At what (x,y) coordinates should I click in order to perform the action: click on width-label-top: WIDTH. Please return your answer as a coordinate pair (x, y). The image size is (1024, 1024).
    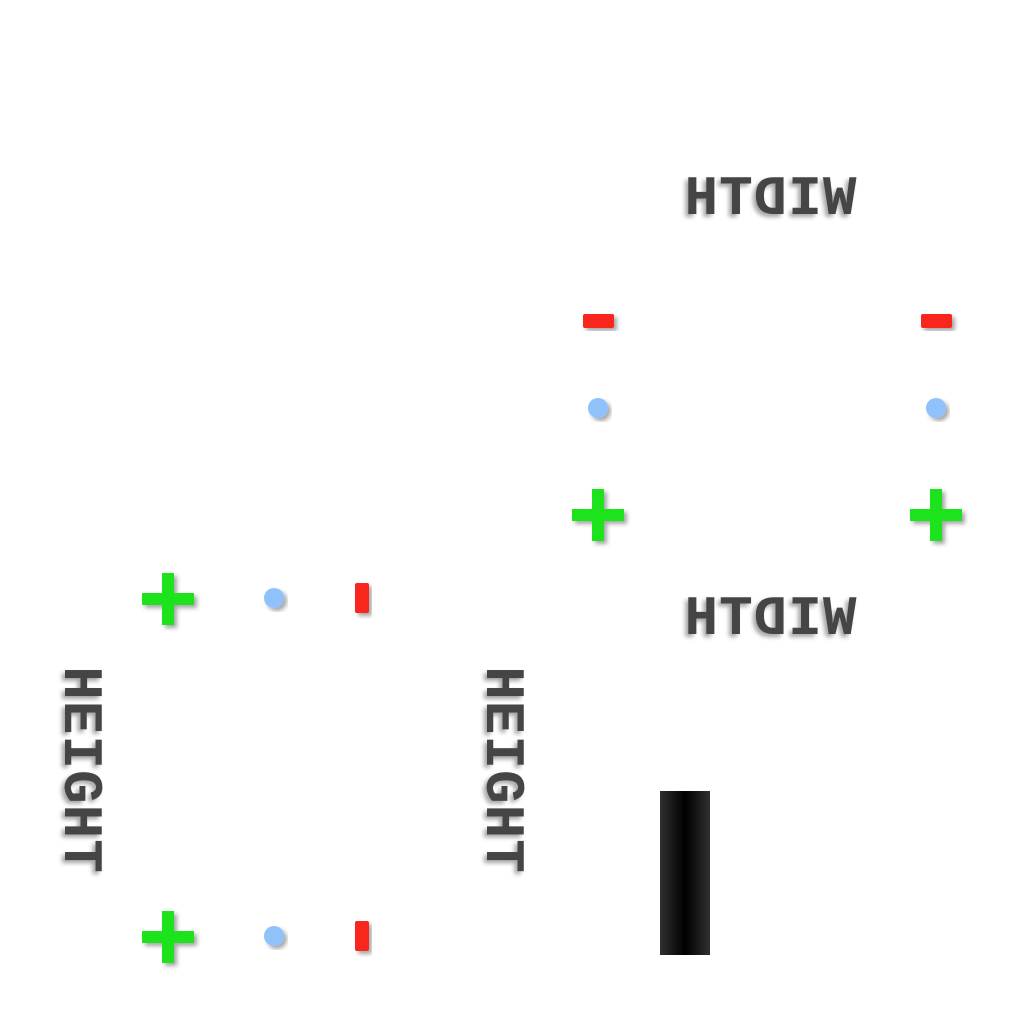
    Looking at the image, I should click on (769, 199).